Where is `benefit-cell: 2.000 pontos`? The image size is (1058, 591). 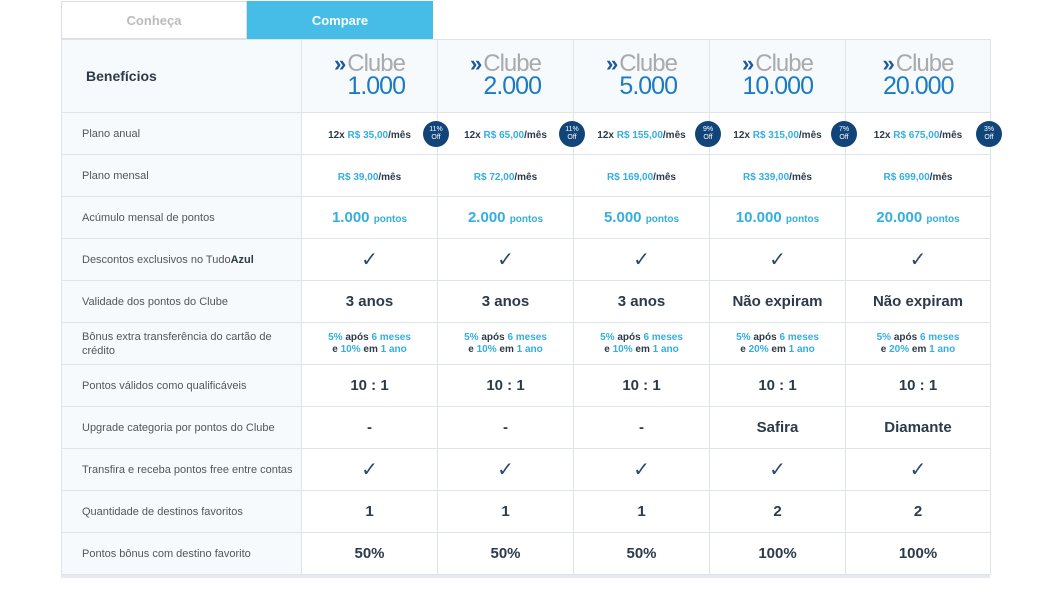 benefit-cell: 2.000 pontos is located at coordinates (505, 217).